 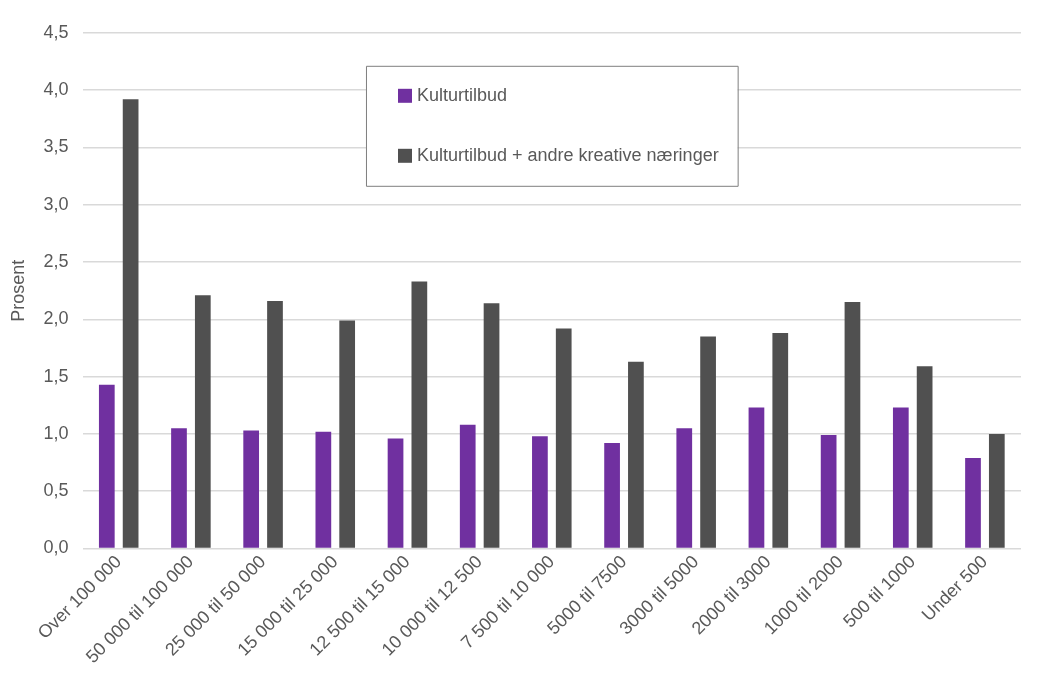 I want to click on y-tick-label: 0,5, so click(x=56, y=490).